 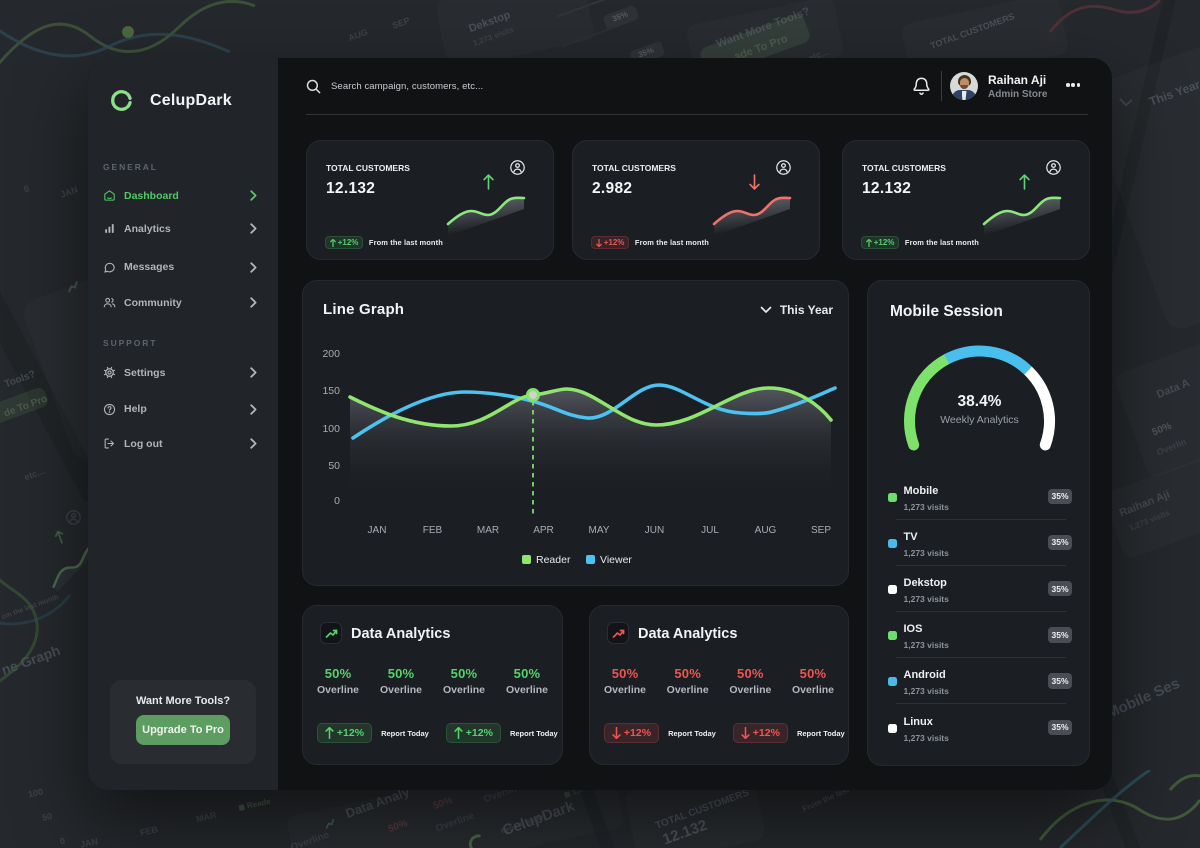 What do you see at coordinates (599, 530) in the screenshot?
I see `svg-text: MAY` at bounding box center [599, 530].